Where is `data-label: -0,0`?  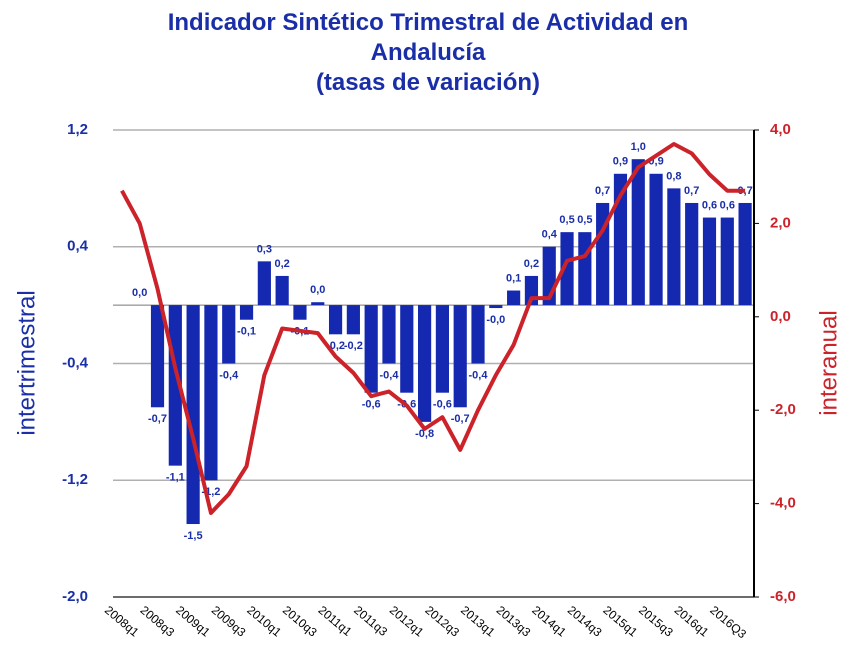 data-label: -0,0 is located at coordinates (495, 320).